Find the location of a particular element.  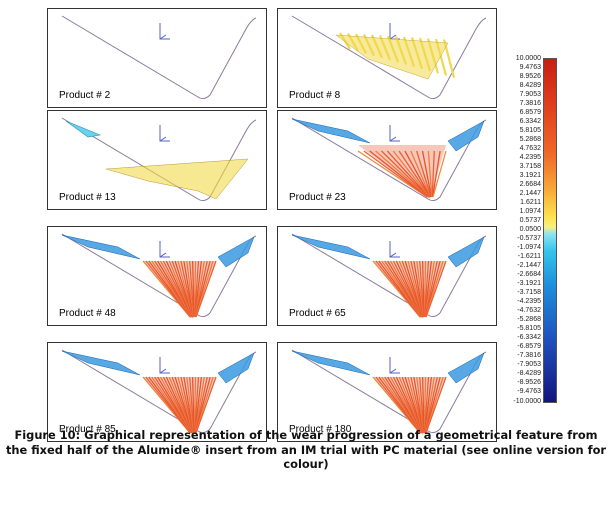

panel-product-23: Product # 23 is located at coordinates (387, 160).